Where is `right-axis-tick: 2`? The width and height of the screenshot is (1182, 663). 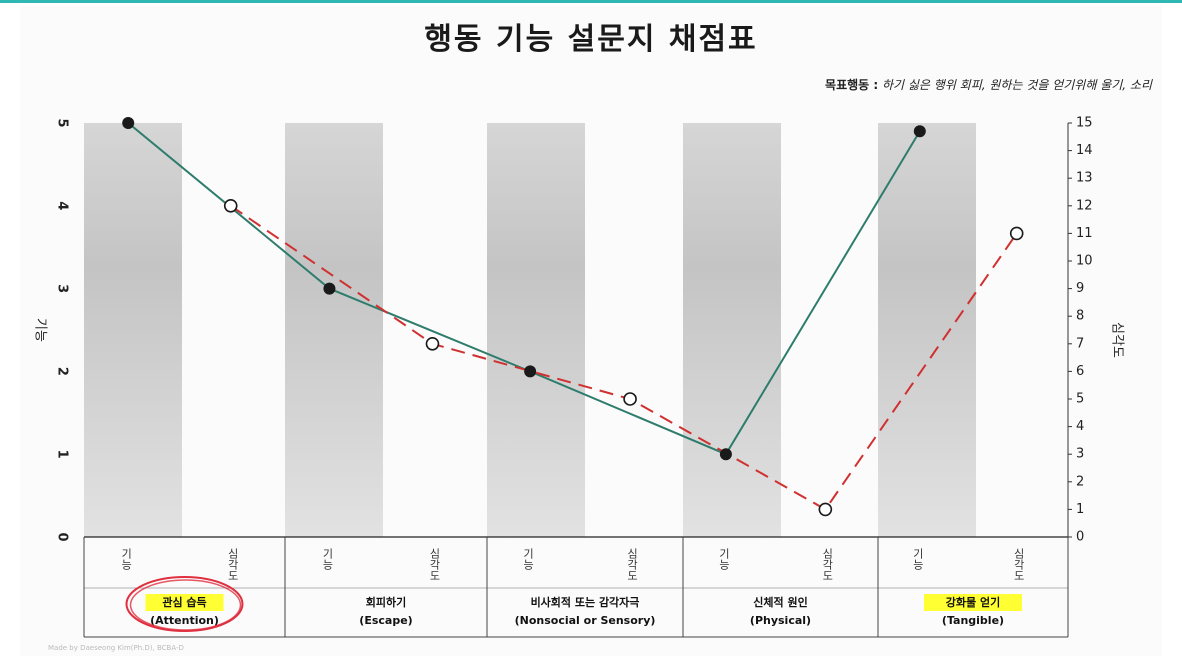
right-axis-tick: 2 is located at coordinates (1080, 481).